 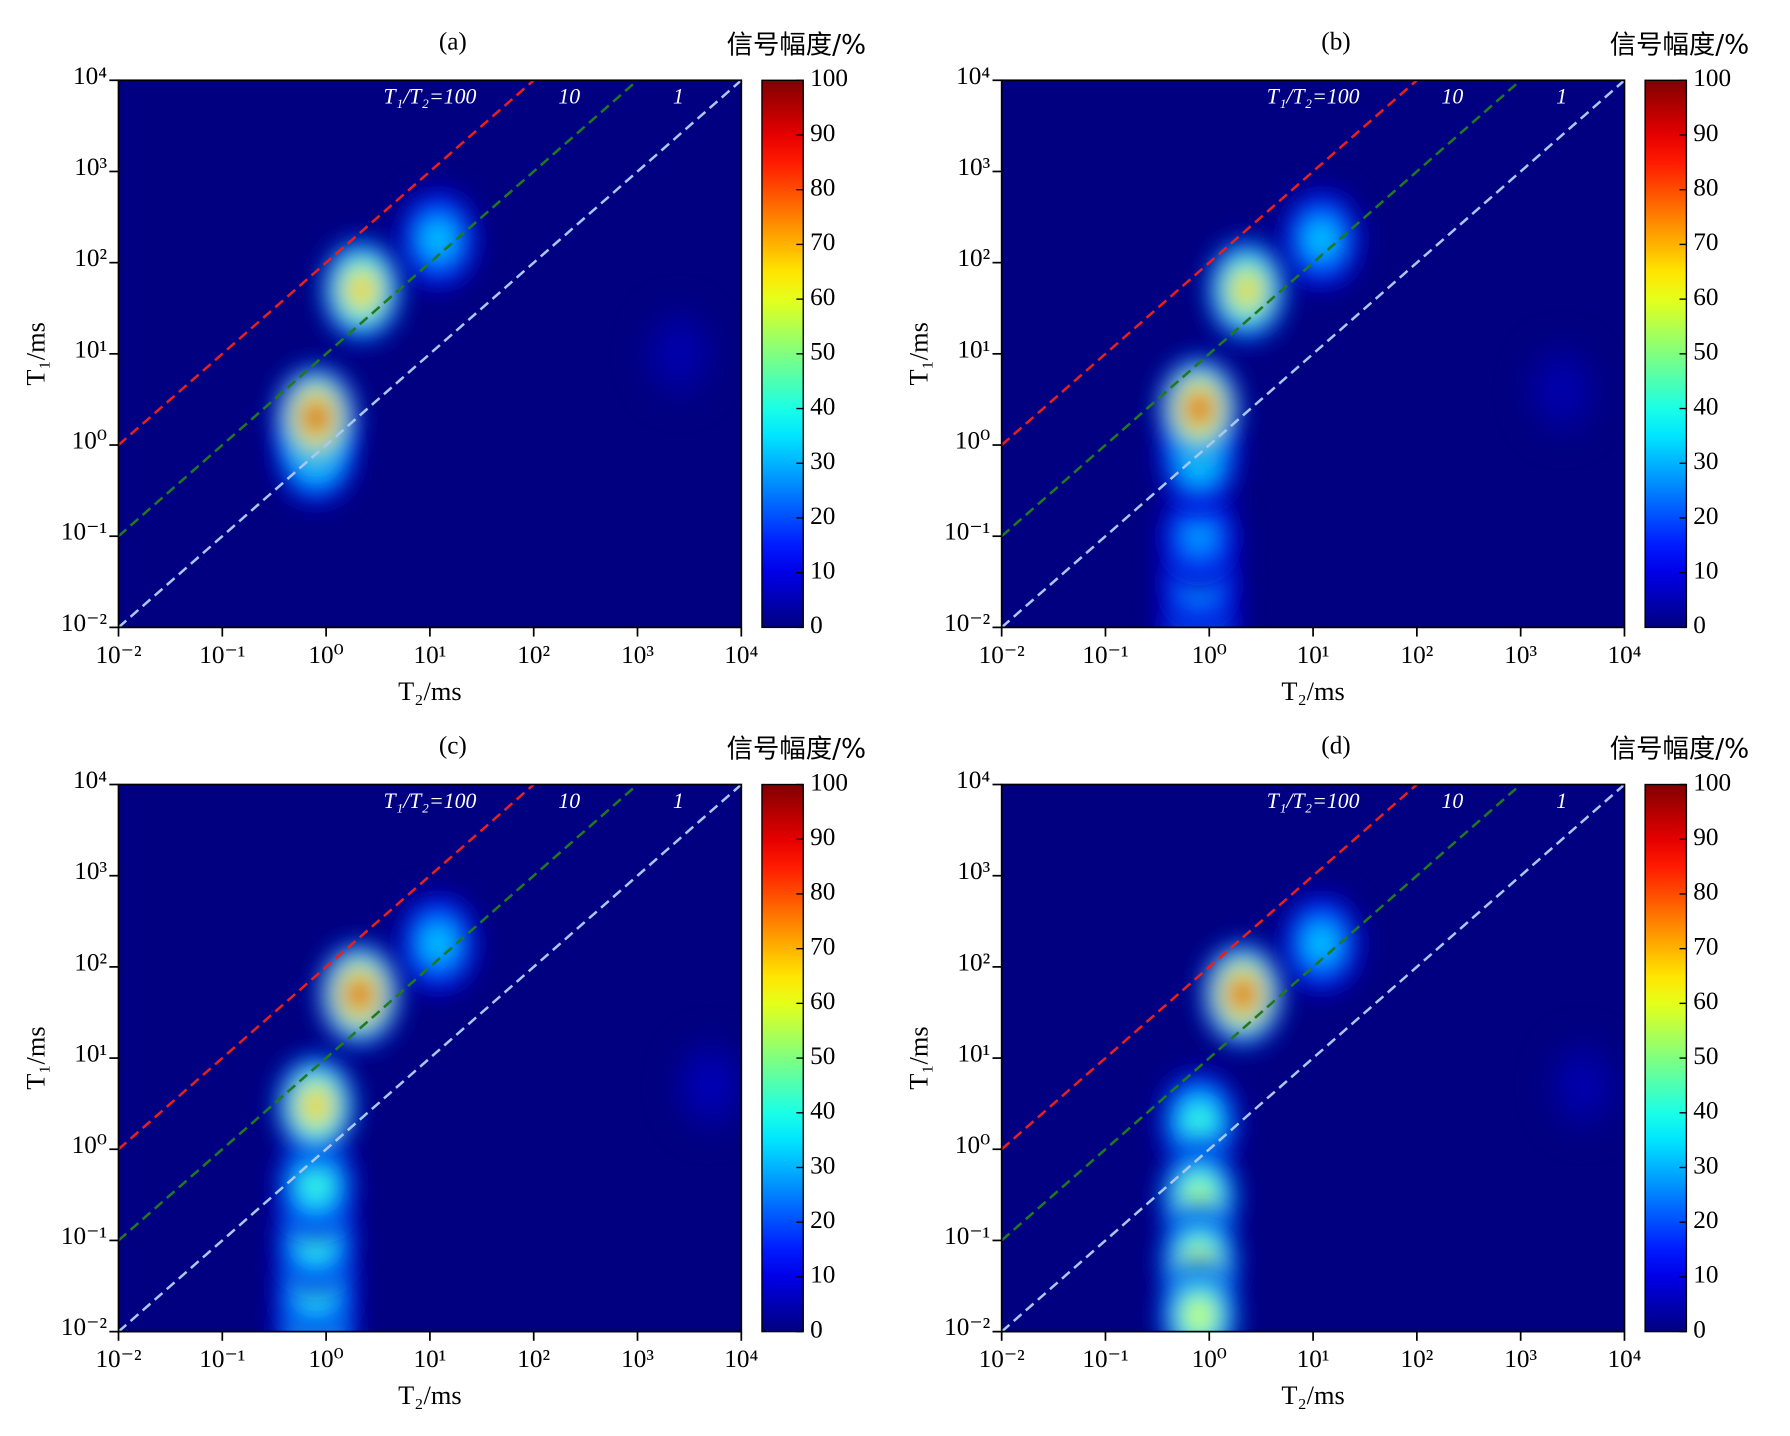 I want to click on y-tick-label: 10⁻¹, so click(x=967, y=532).